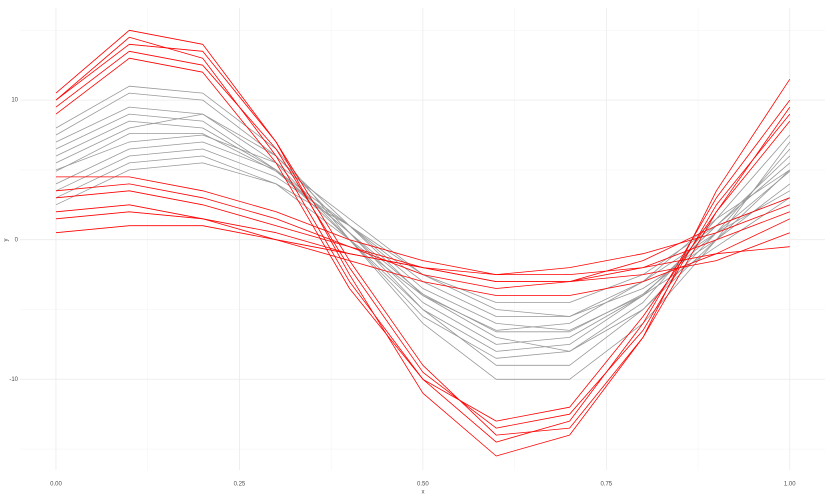 This screenshot has height=498, width=830. What do you see at coordinates (422, 246) in the screenshot?
I see `series-line` at bounding box center [422, 246].